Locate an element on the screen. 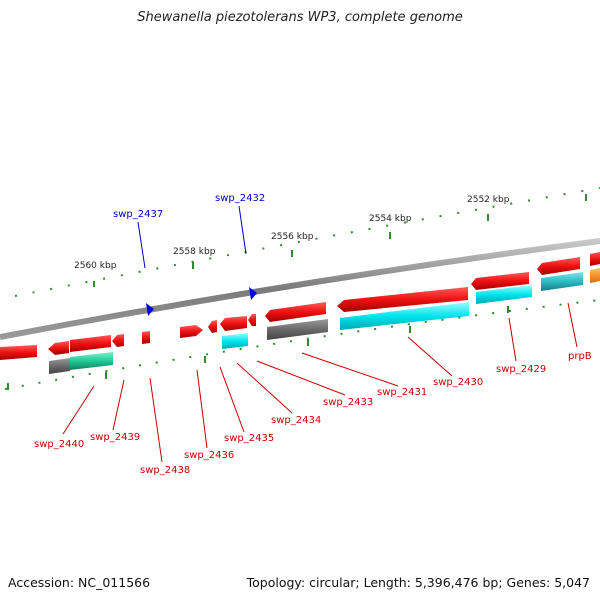 This screenshot has width=600, height=600. label-swp_2430: swp_2430 is located at coordinates (458, 382).